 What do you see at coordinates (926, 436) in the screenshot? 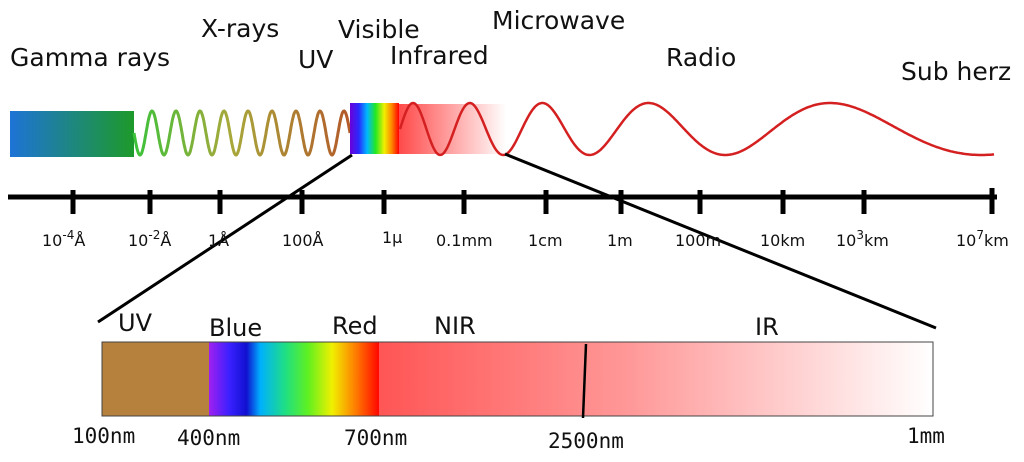
I see `detail-tick-1mm: 1mm` at bounding box center [926, 436].